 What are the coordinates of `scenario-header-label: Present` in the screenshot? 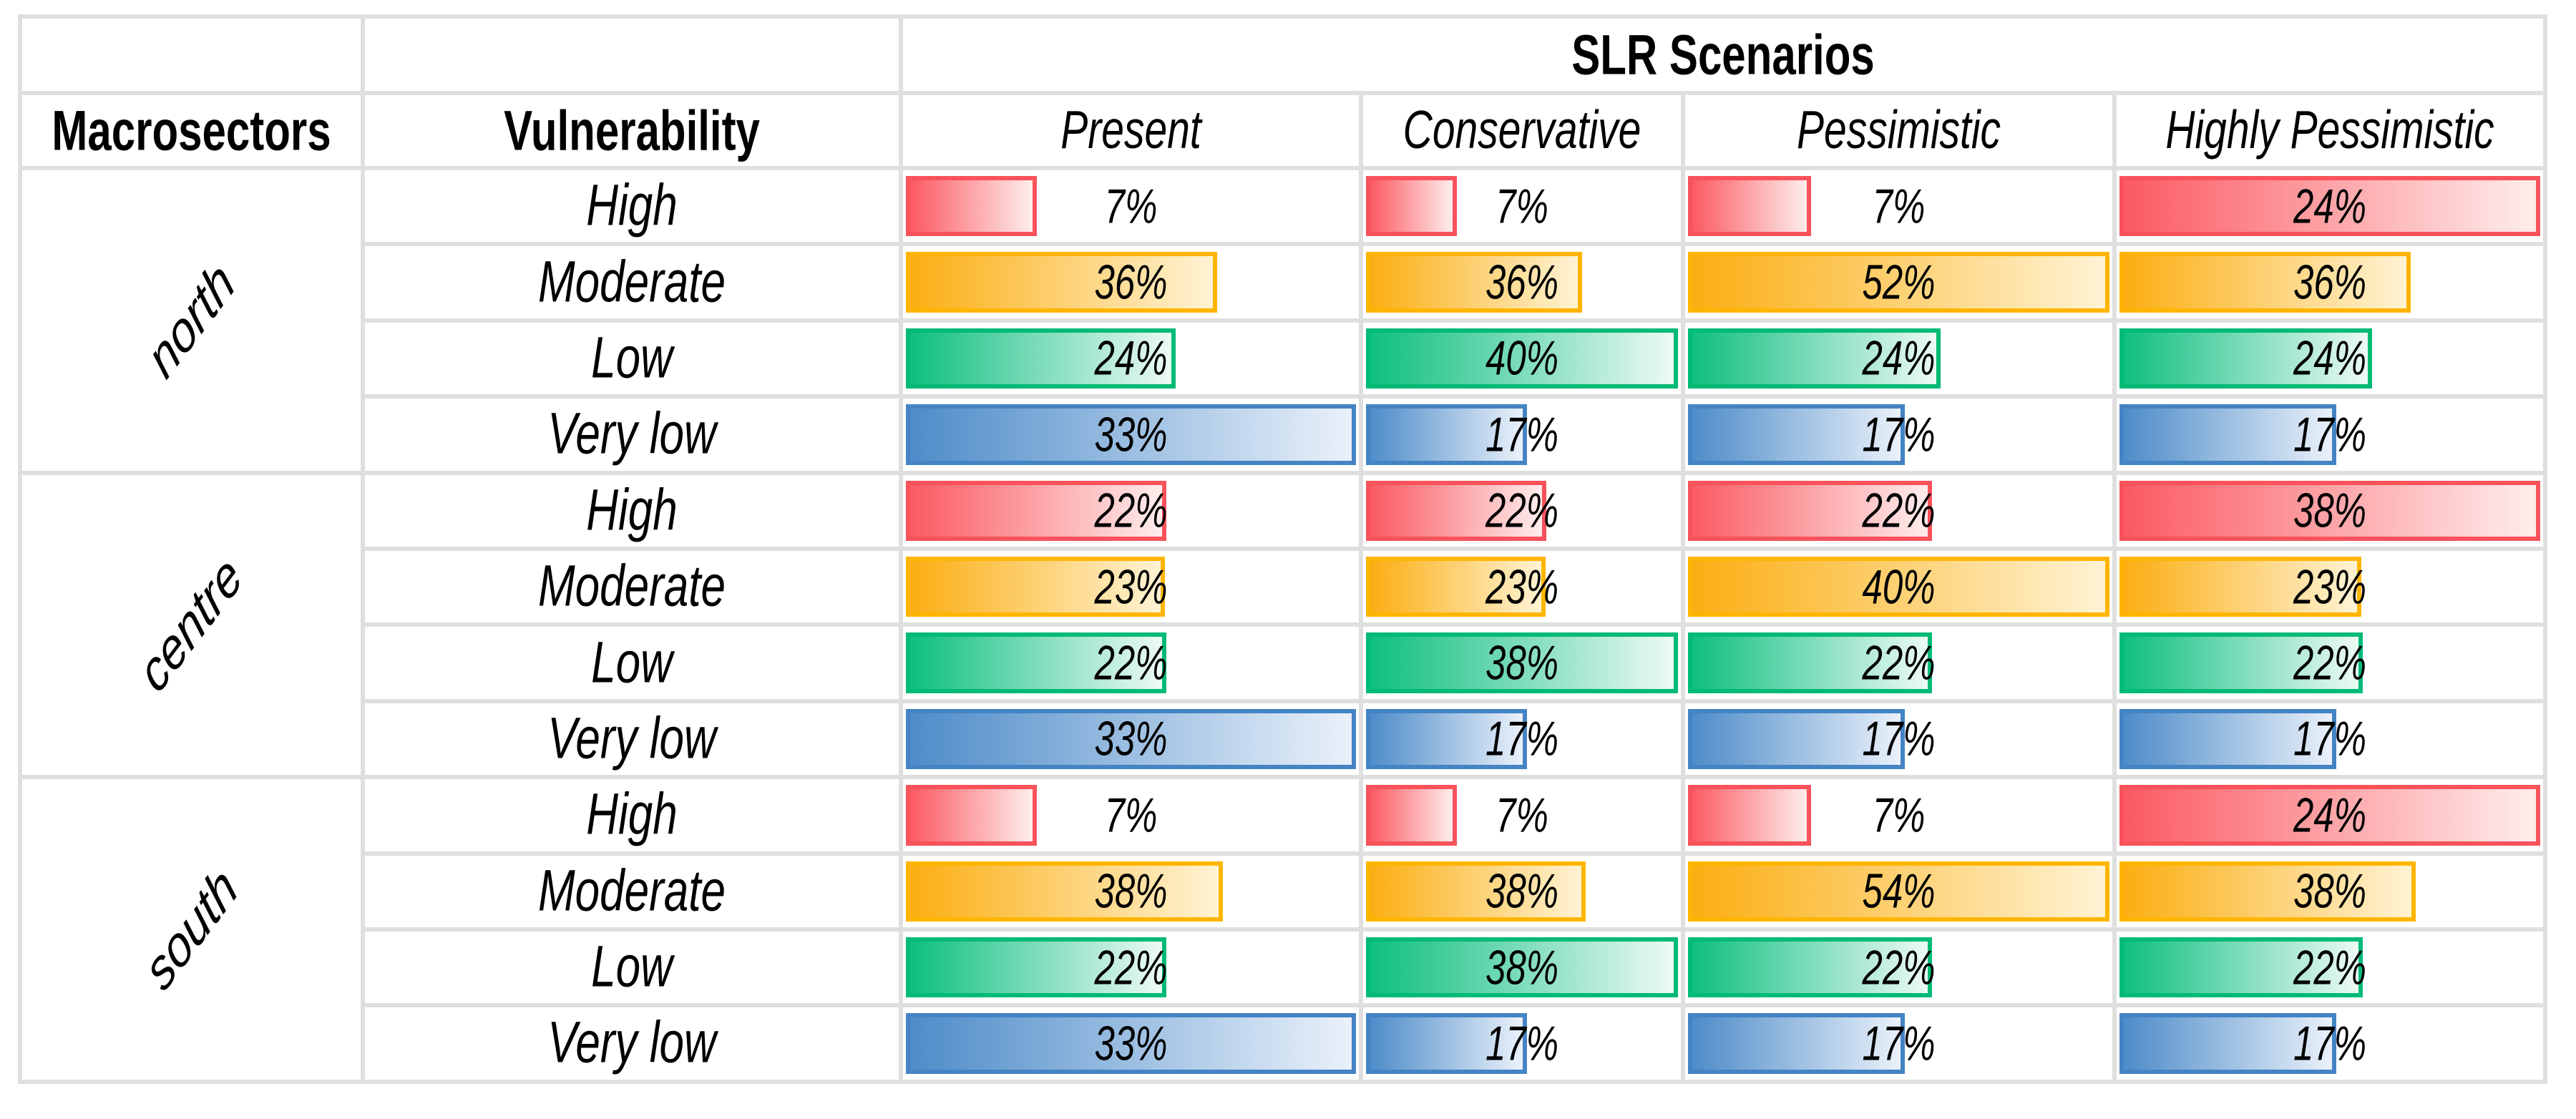 It's located at (1130, 130).